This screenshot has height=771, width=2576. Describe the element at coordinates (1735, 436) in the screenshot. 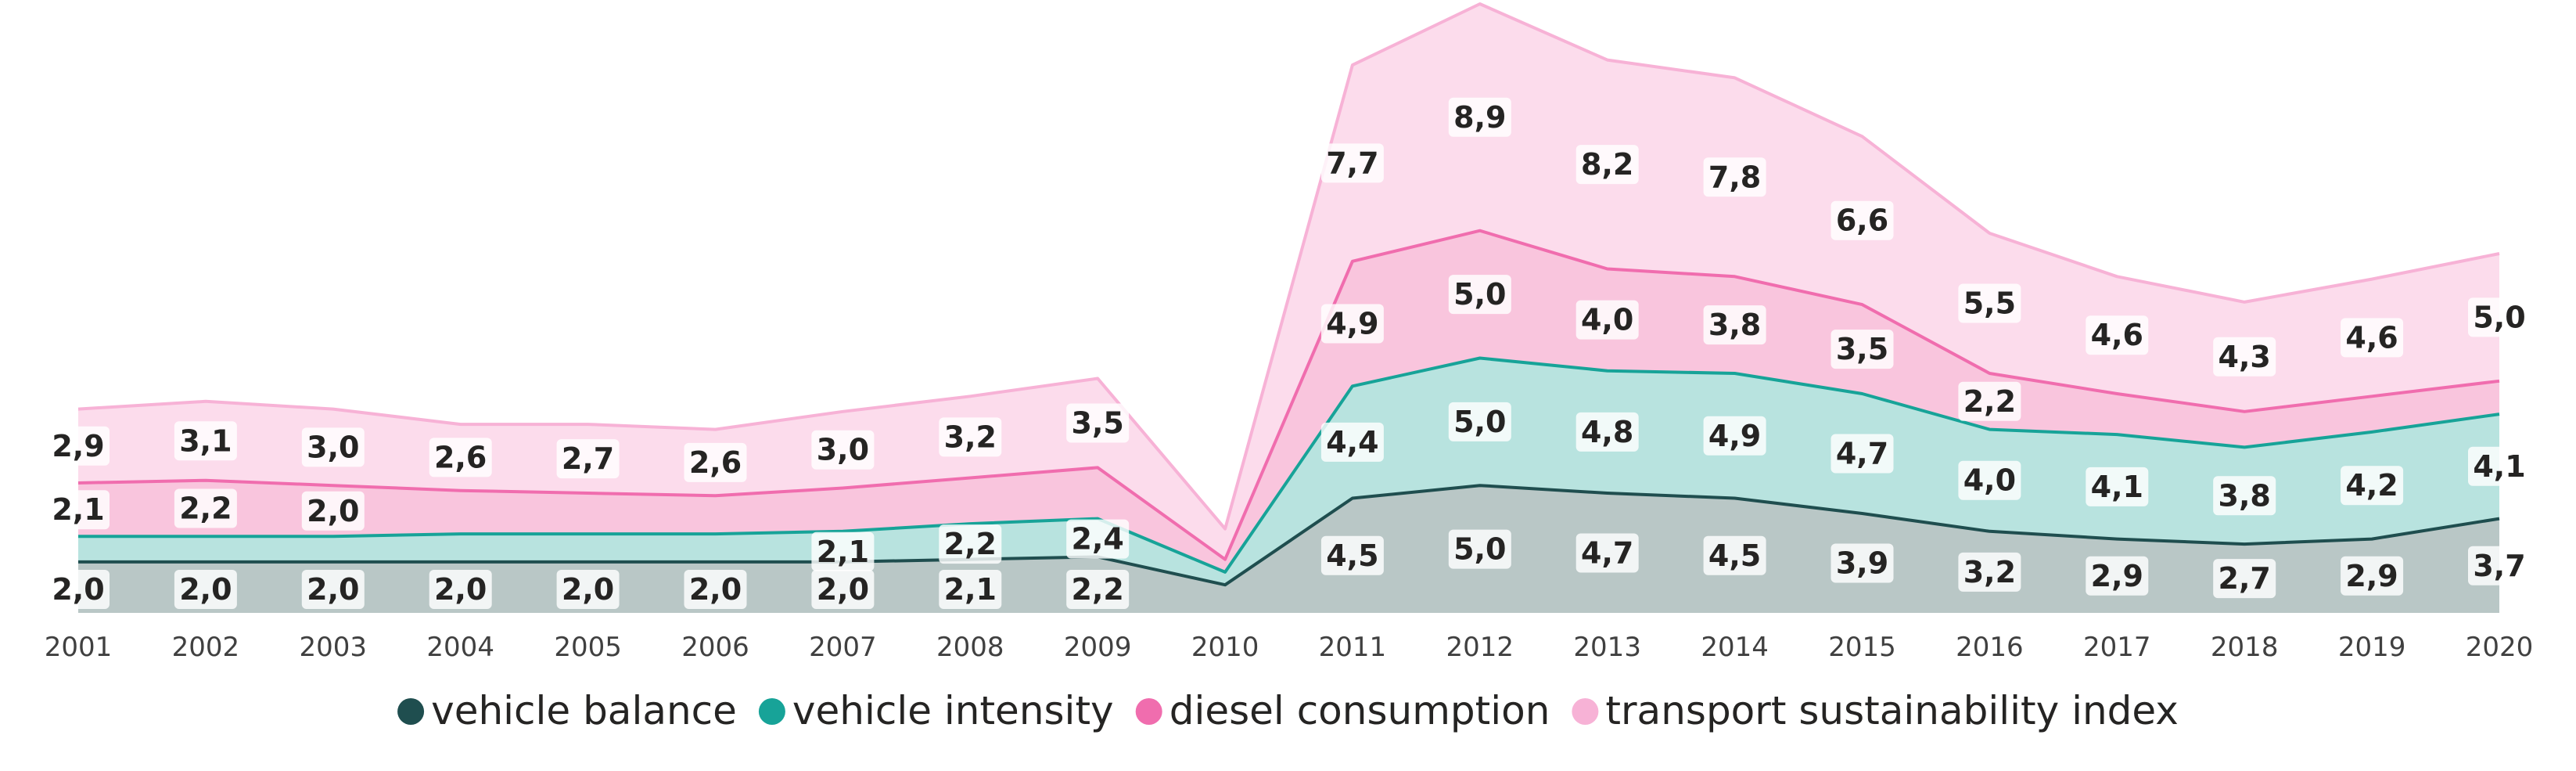

I see `data-label-vehicle-intensity-2014: 4,9` at that location.